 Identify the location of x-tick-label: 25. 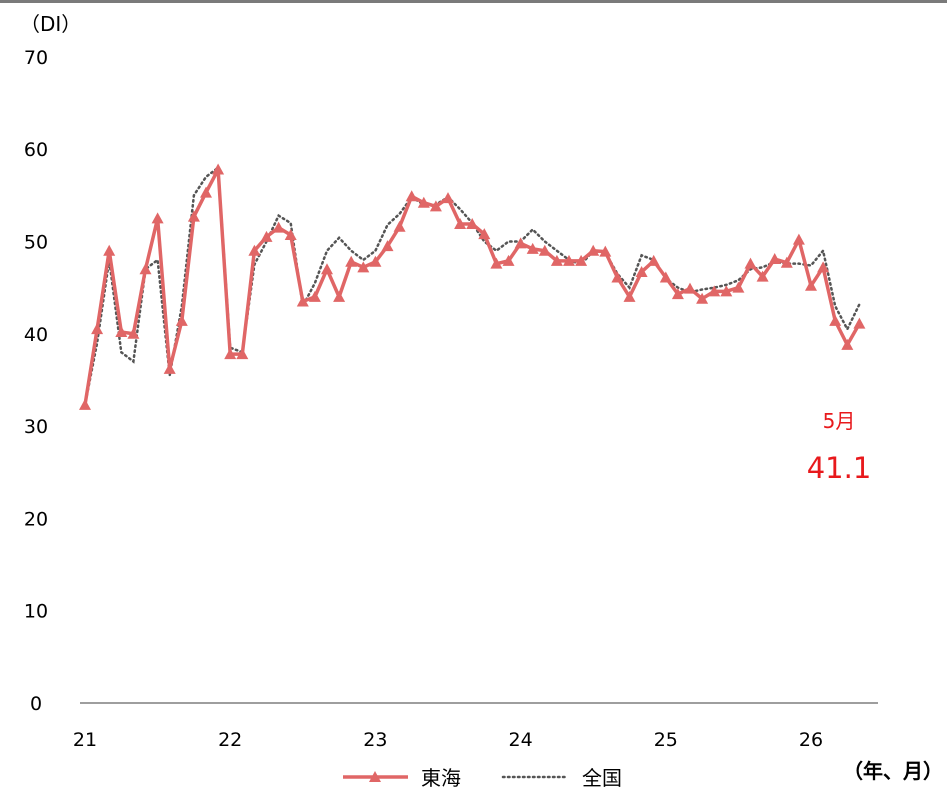
(666, 740).